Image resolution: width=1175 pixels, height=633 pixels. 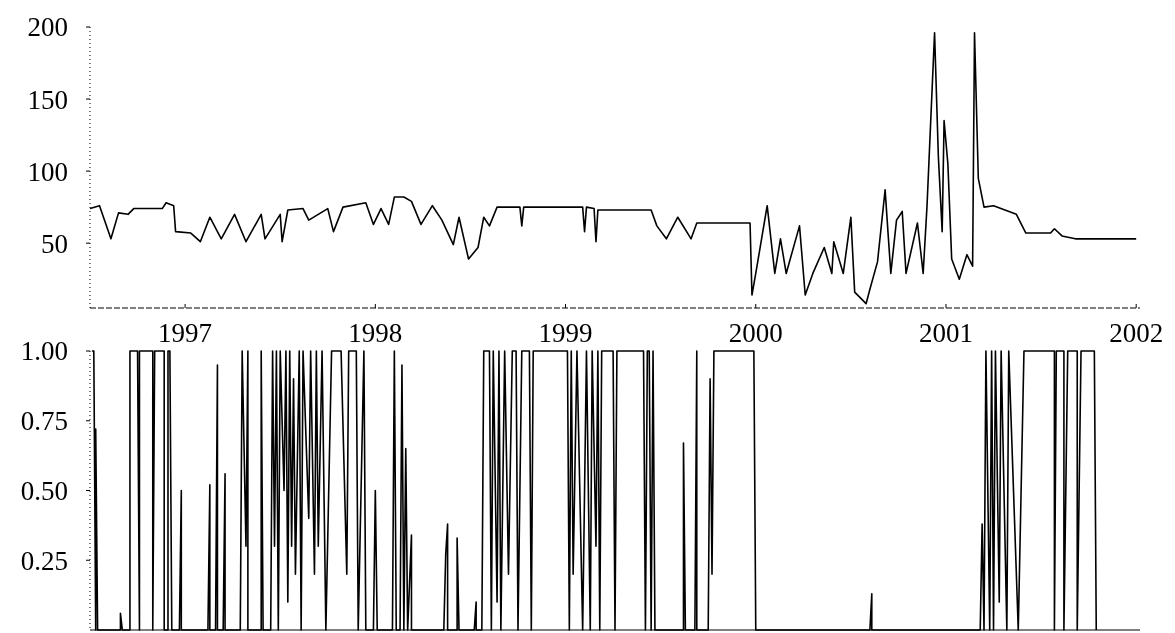 What do you see at coordinates (44, 560) in the screenshot?
I see `y-tick-label: 0.25` at bounding box center [44, 560].